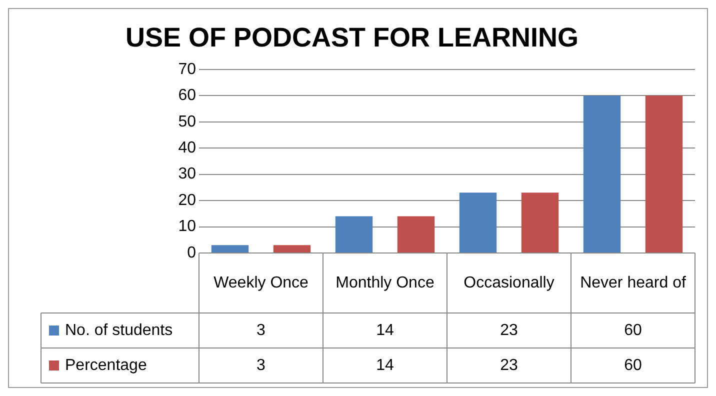 This screenshot has height=396, width=716. What do you see at coordinates (187, 69) in the screenshot?
I see `y-tick-label: 70` at bounding box center [187, 69].